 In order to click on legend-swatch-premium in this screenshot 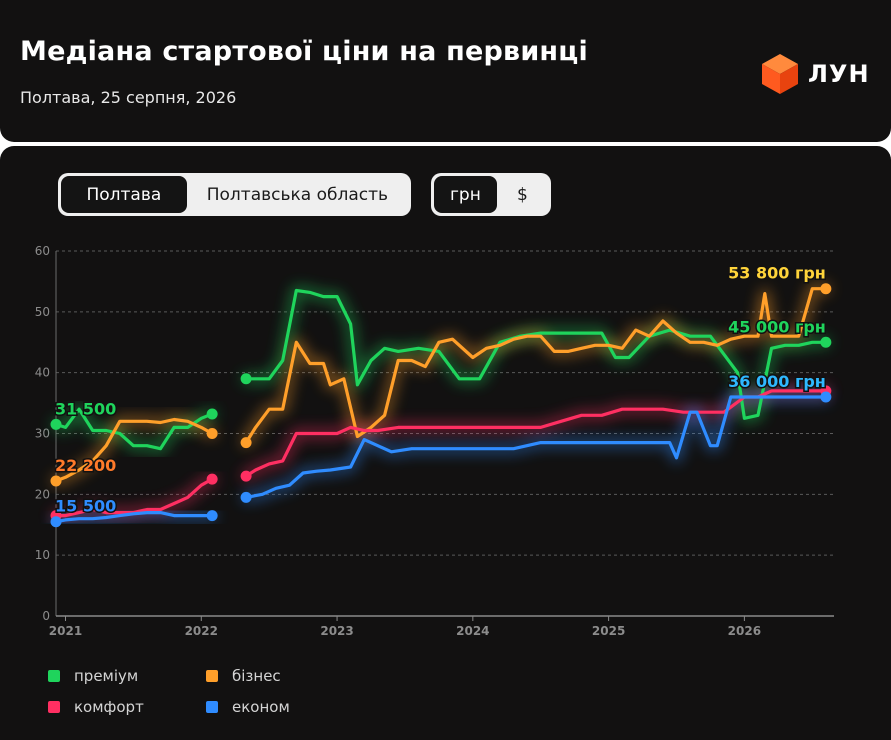, I will do `click(54, 676)`.